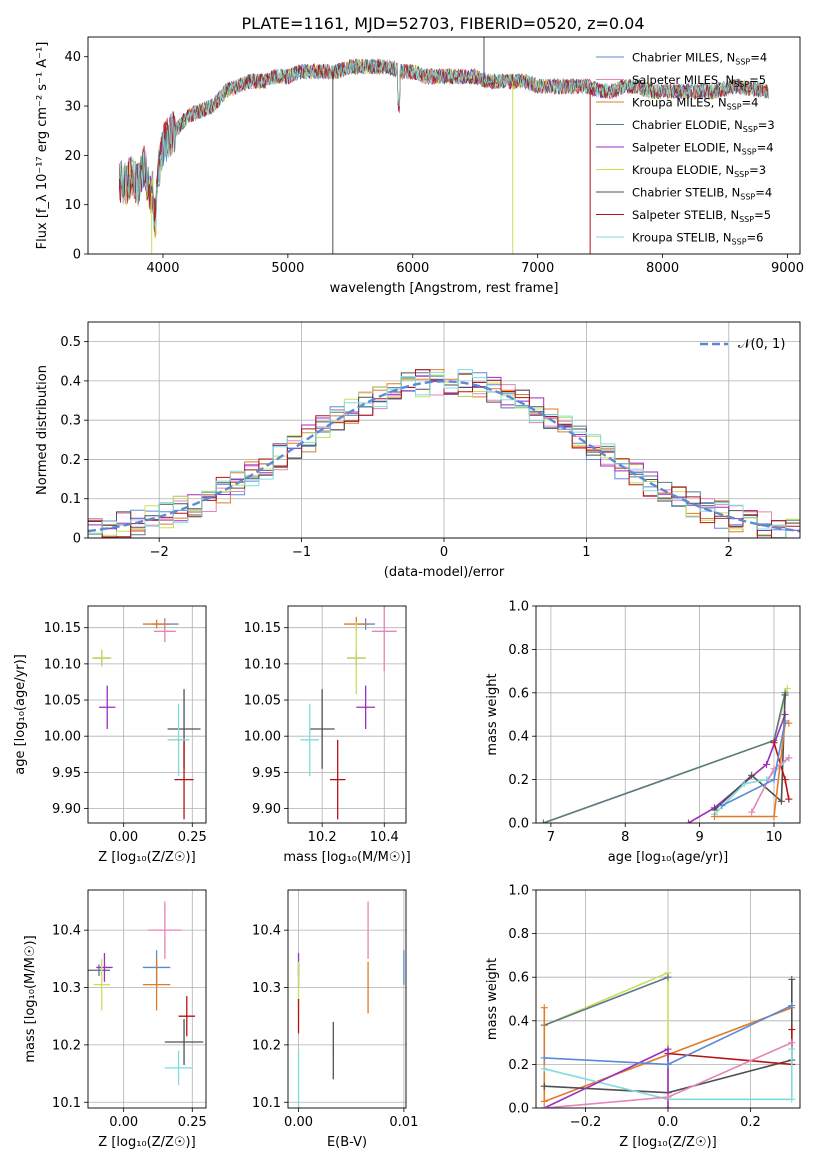  Describe the element at coordinates (322, 837) in the screenshot. I see `x-tick-label: 10.2` at that location.